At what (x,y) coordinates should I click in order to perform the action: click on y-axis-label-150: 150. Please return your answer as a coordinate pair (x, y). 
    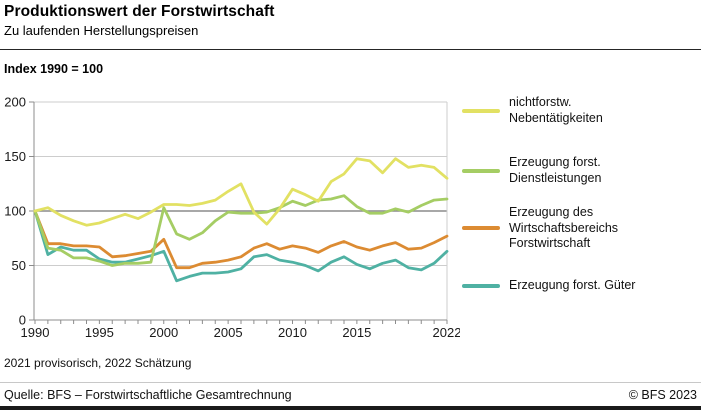
    Looking at the image, I should click on (15, 156).